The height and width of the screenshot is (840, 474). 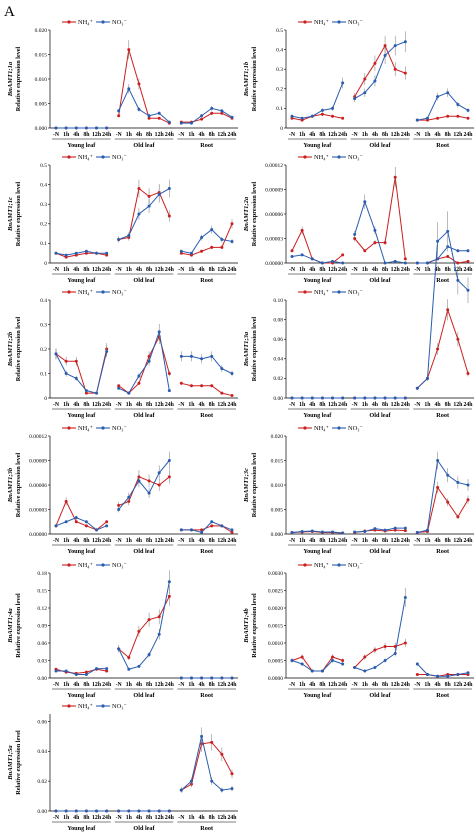 I want to click on y-tick-label: 0.5, so click(x=279, y=31).